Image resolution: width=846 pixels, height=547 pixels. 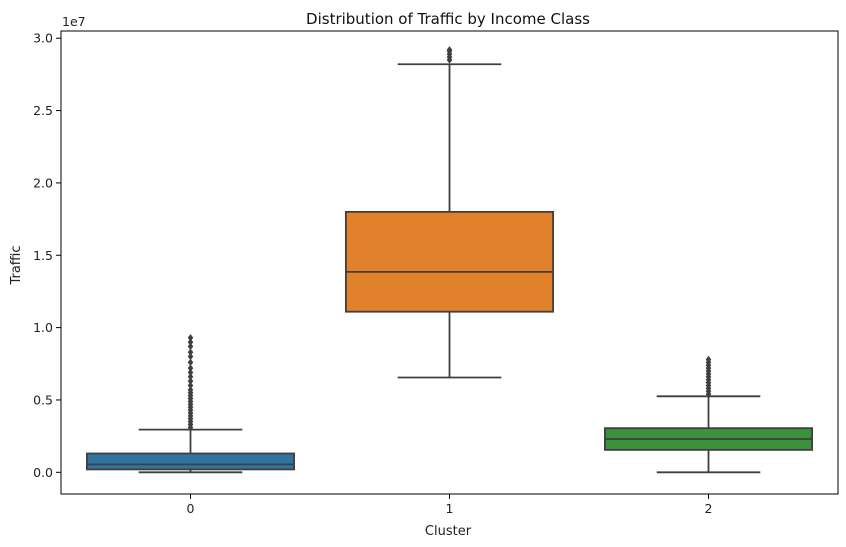 What do you see at coordinates (43, 182) in the screenshot?
I see `y-tick-label: 2.0` at bounding box center [43, 182].